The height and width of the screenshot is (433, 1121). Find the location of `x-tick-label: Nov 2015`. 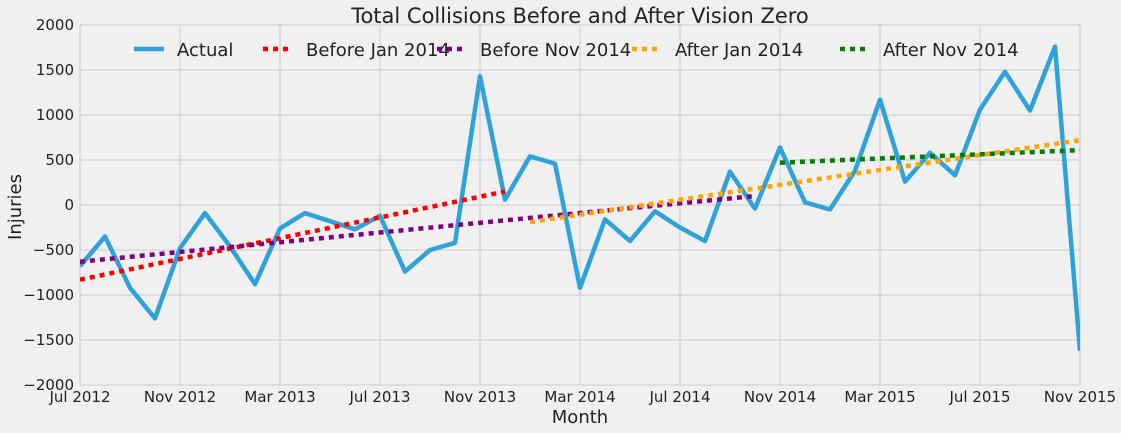

x-tick-label: Nov 2015 is located at coordinates (1080, 397).